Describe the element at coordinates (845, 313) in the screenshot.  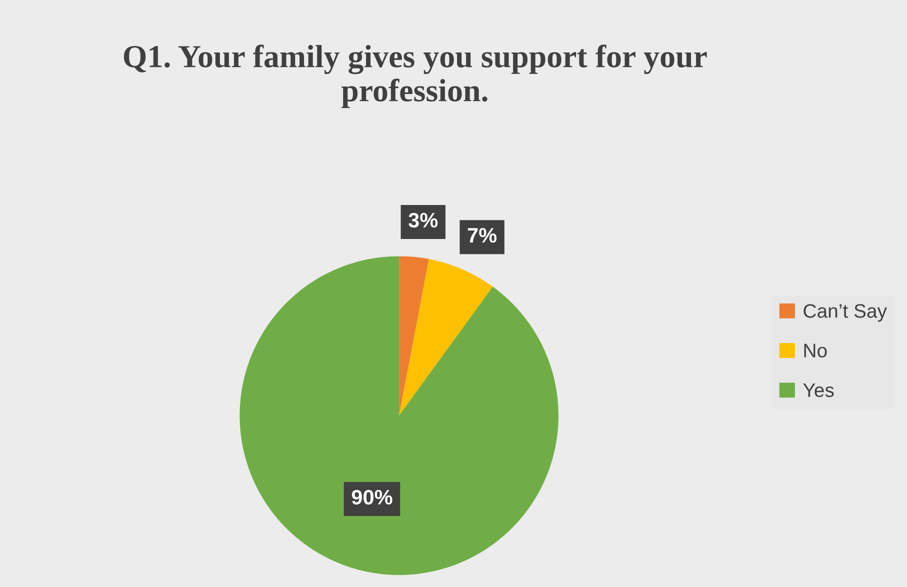
I see `legend-label: Can’t Say` at that location.